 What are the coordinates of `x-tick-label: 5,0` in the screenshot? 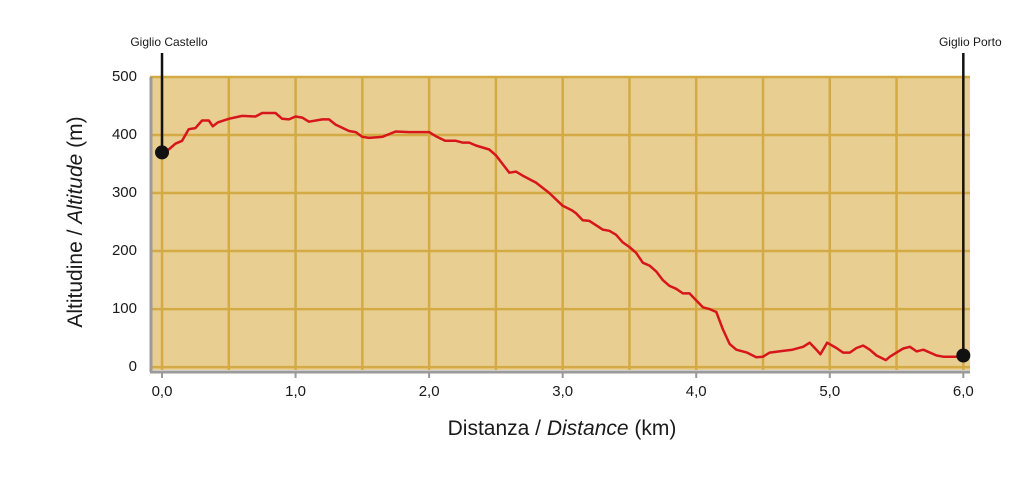 It's located at (829, 391).